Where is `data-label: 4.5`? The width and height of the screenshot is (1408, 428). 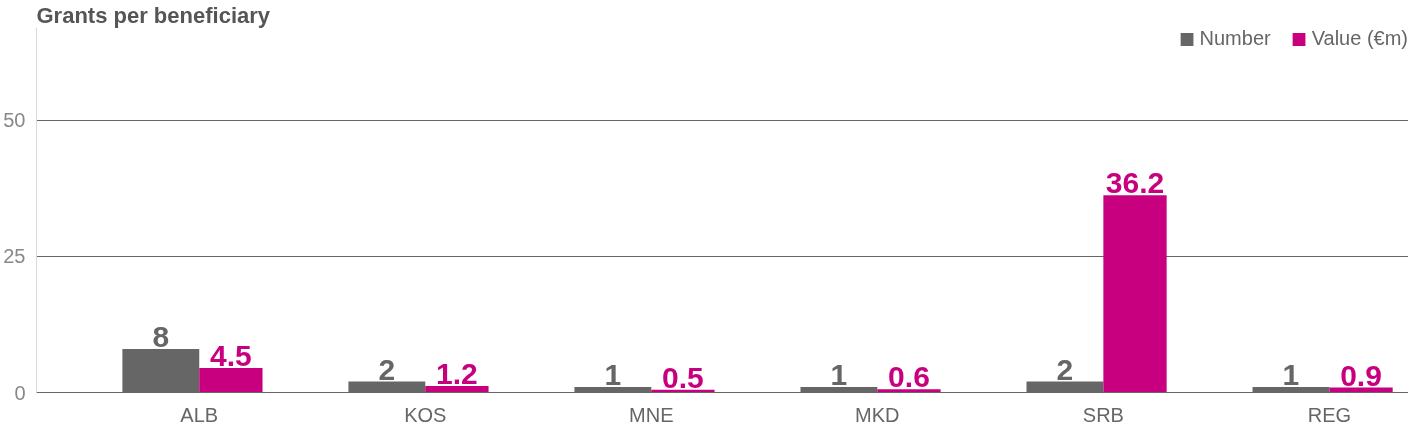 data-label: 4.5 is located at coordinates (231, 355).